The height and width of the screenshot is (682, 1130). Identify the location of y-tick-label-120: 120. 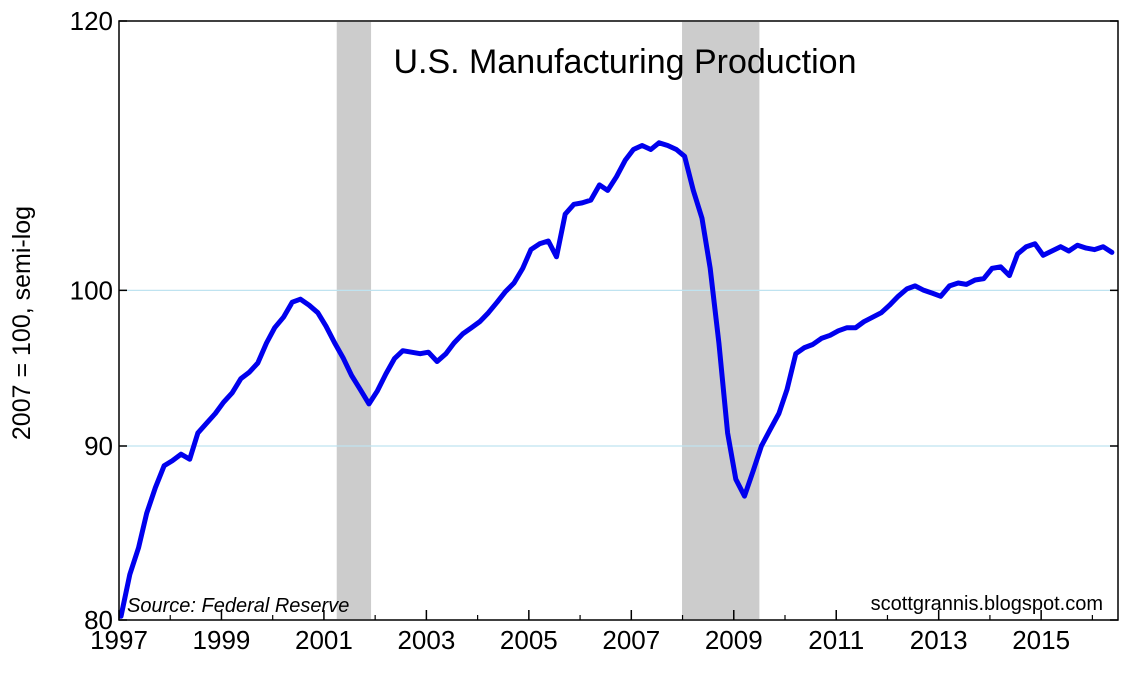
(91, 21).